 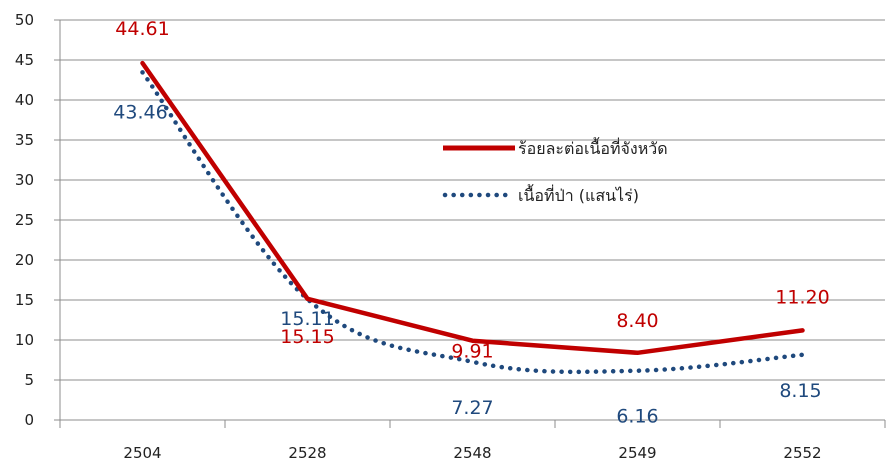 I want to click on x-tick-label-2548: 2548, so click(x=472, y=453).